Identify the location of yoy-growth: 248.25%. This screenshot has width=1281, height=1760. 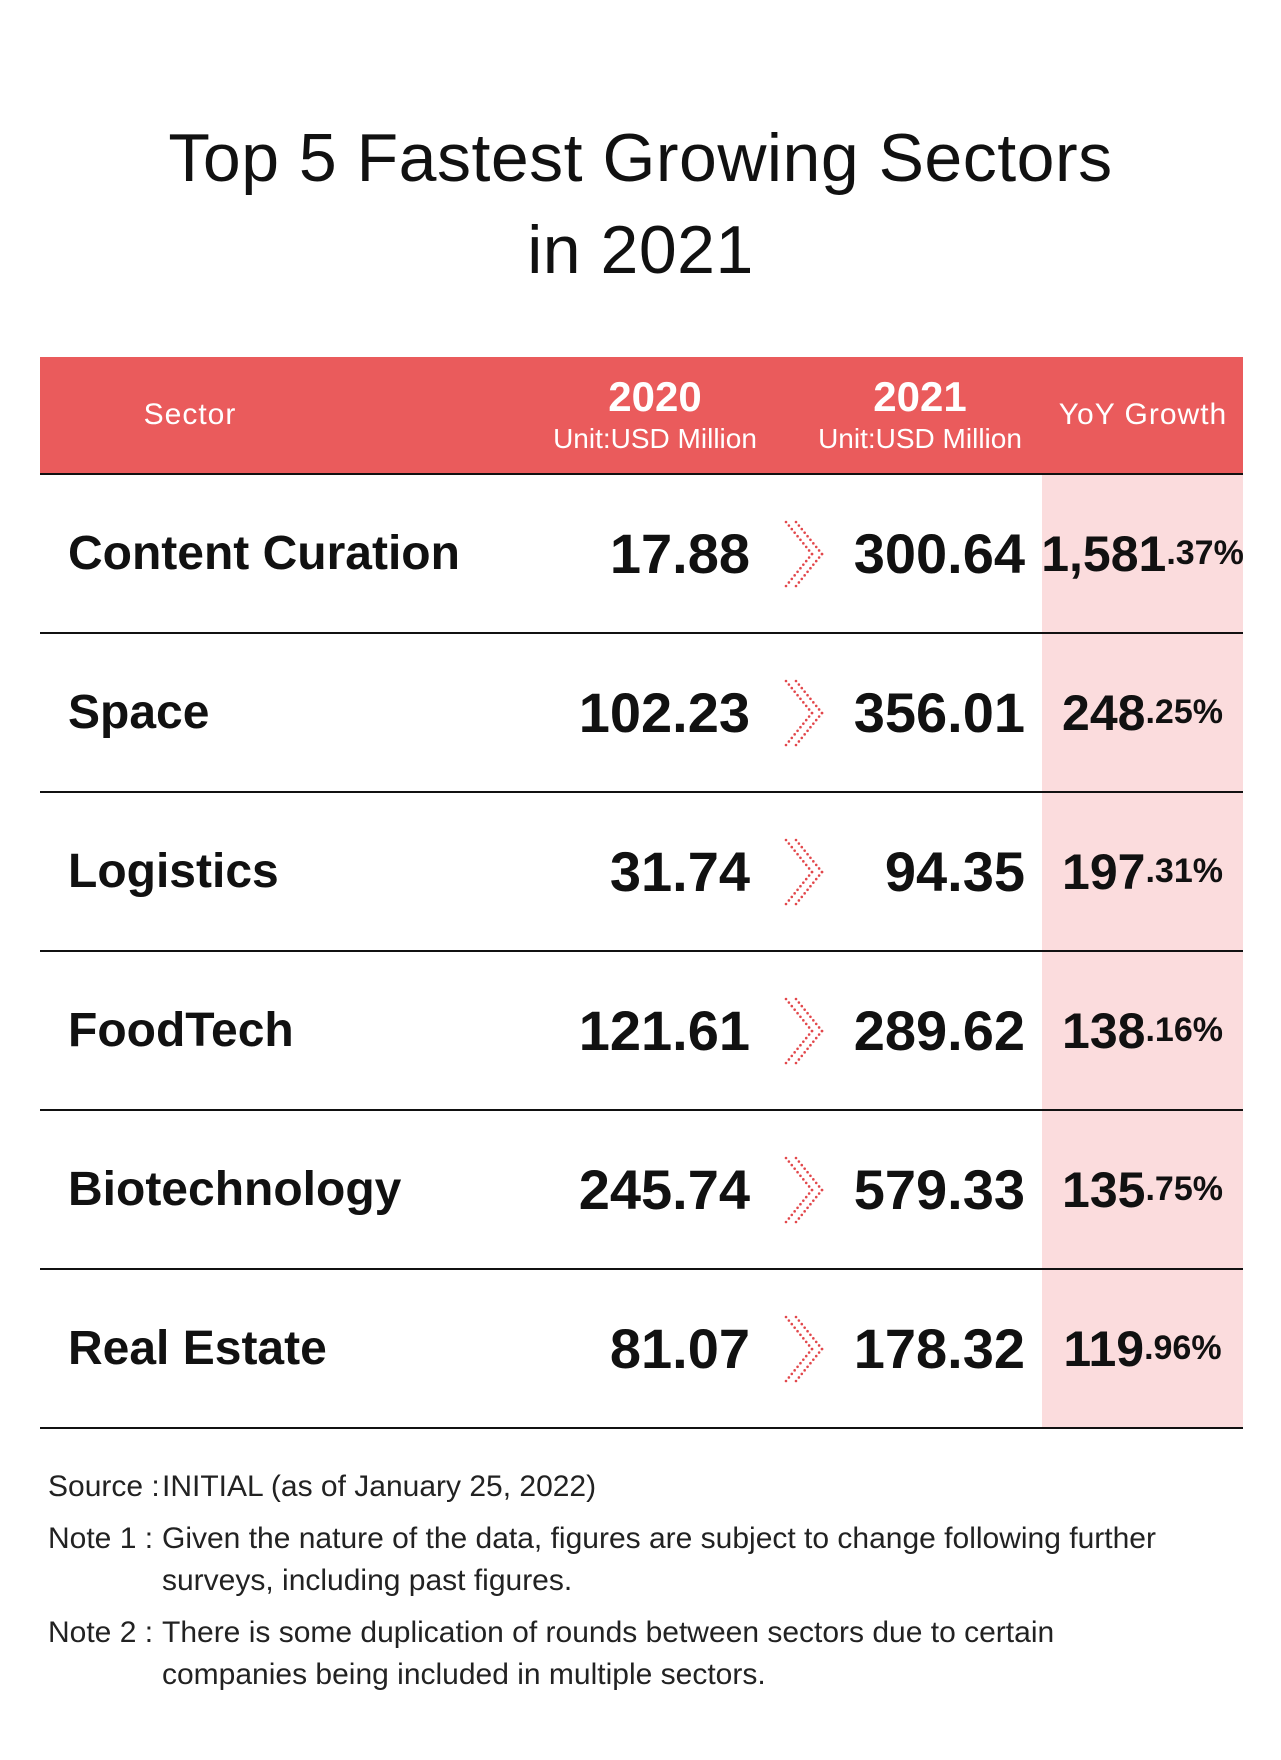
(1142, 712).